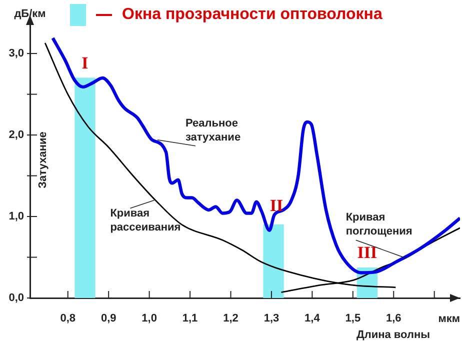 Image resolution: width=462 pixels, height=341 pixels. I want to click on y-axis-title: Затухание, so click(43, 160).